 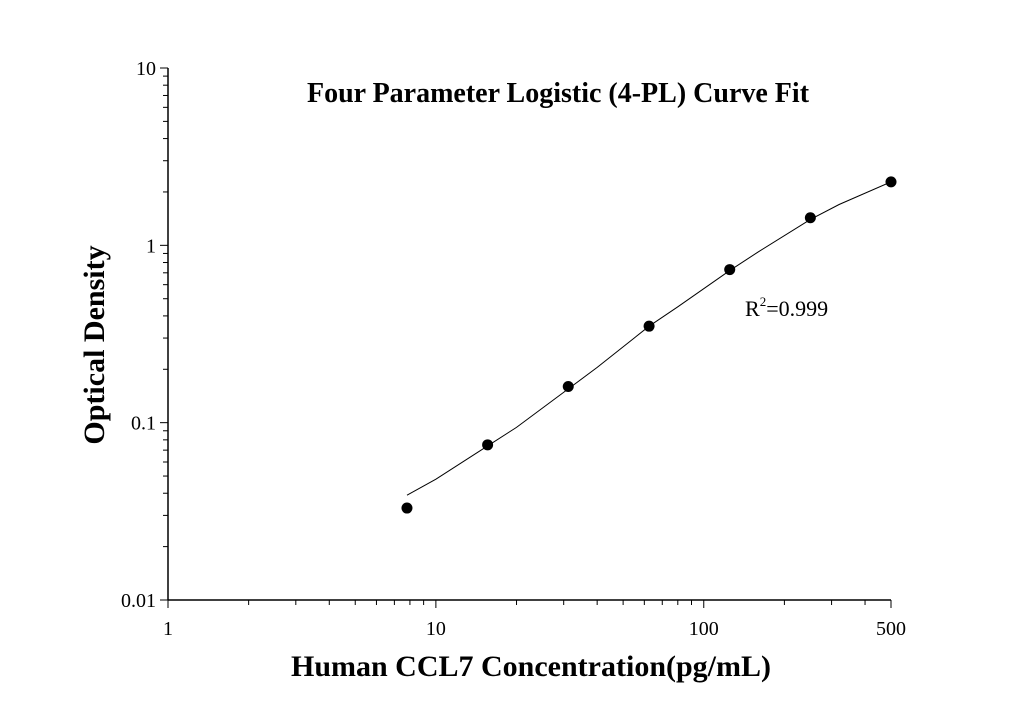 What do you see at coordinates (797, 308) in the screenshot?
I see `r-squared-value: =0.999` at bounding box center [797, 308].